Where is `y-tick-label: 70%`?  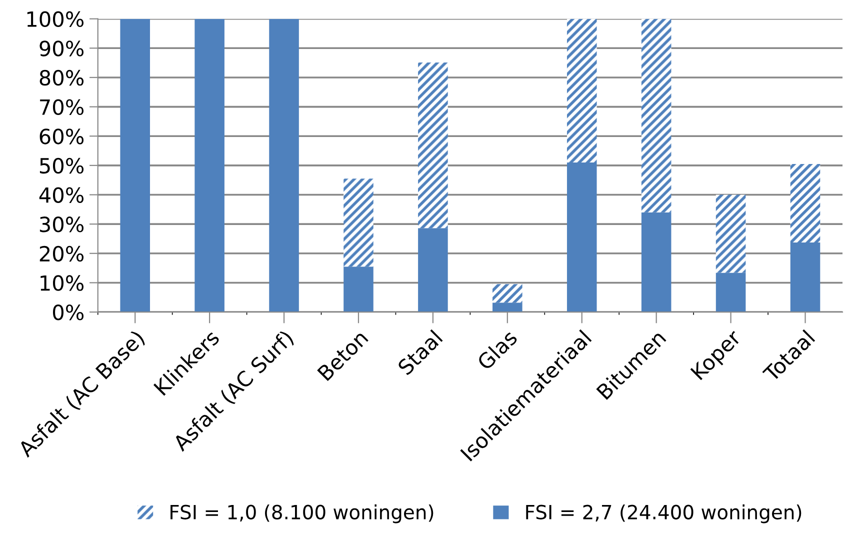 y-tick-label: 70% is located at coordinates (62, 107).